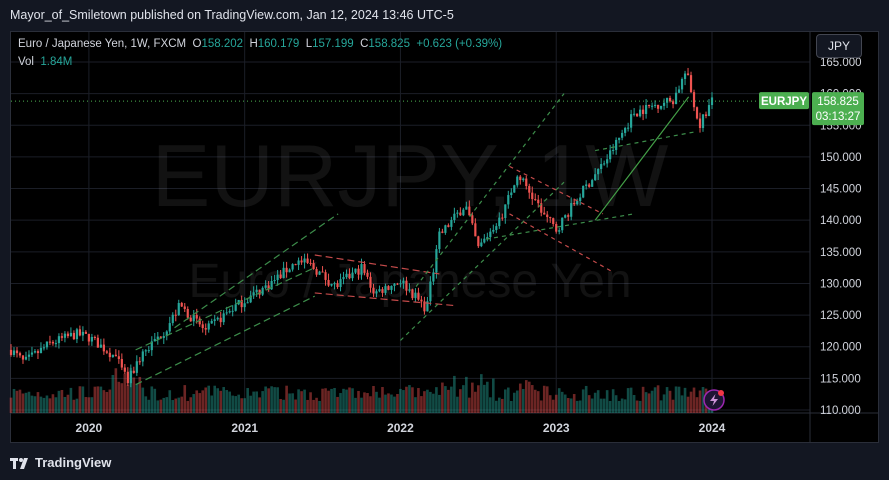 The width and height of the screenshot is (889, 480). I want to click on y-tick-label: 115.000, so click(840, 379).